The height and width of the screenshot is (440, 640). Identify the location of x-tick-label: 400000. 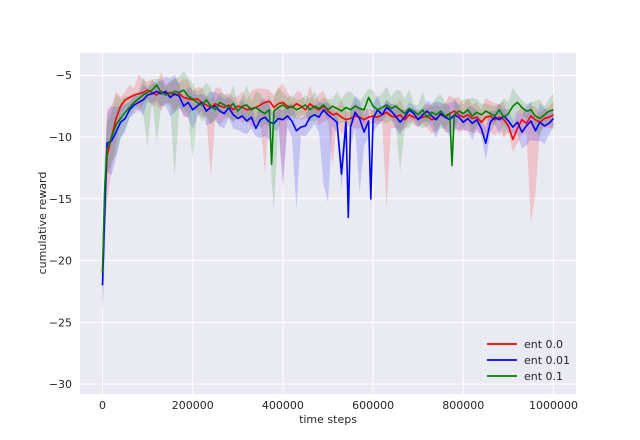
(283, 405).